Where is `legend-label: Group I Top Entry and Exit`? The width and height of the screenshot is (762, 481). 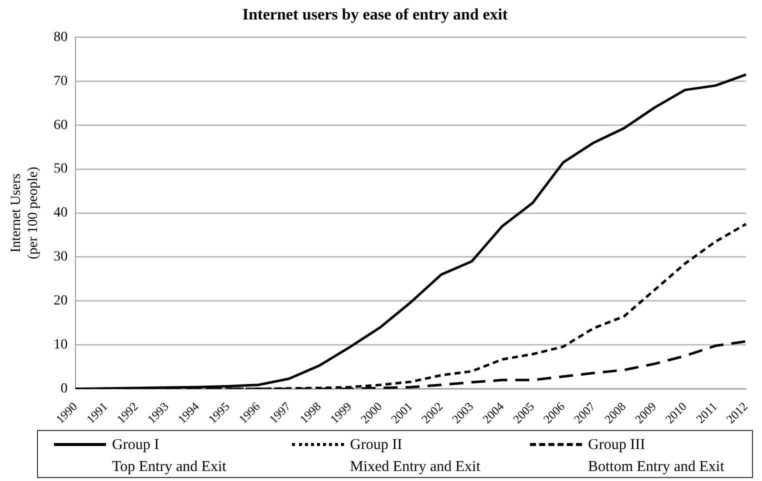 legend-label: Group I Top Entry and Exit is located at coordinates (169, 456).